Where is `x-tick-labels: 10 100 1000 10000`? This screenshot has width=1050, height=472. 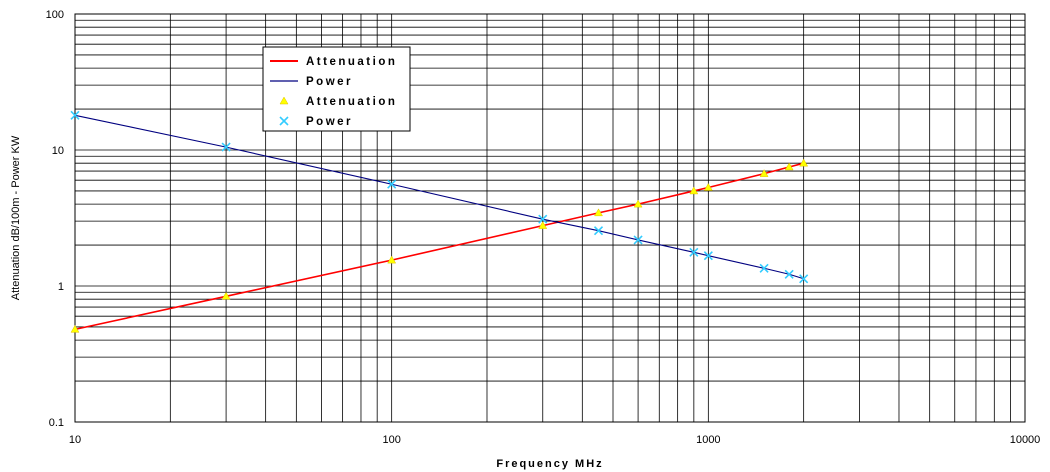
x-tick-labels: 10 100 1000 10000 is located at coordinates (554, 440).